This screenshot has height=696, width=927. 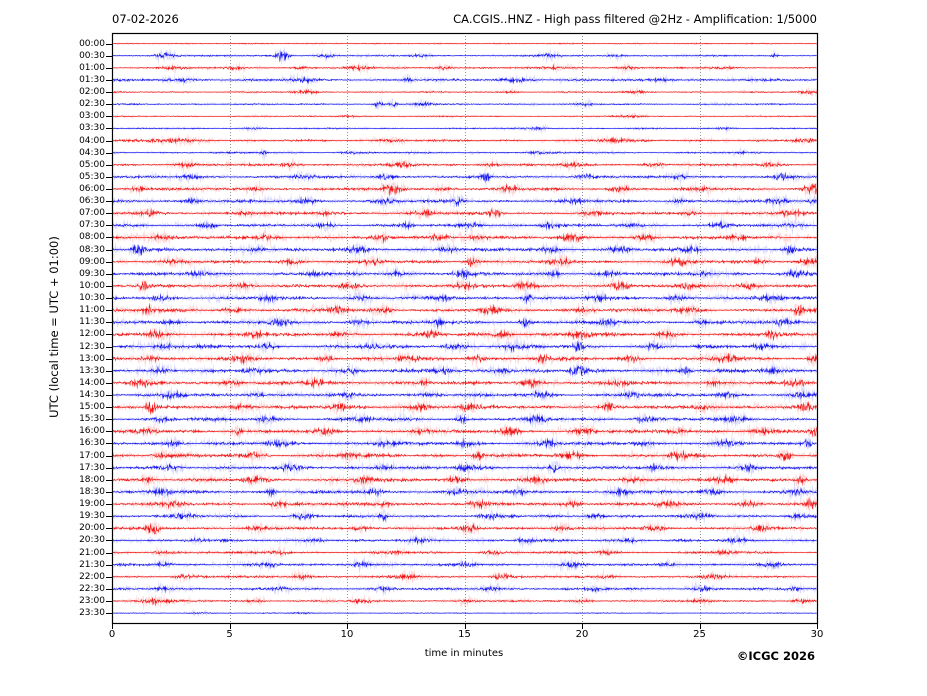 What do you see at coordinates (92, 261) in the screenshot?
I see `row-time-label: 09:00` at bounding box center [92, 261].